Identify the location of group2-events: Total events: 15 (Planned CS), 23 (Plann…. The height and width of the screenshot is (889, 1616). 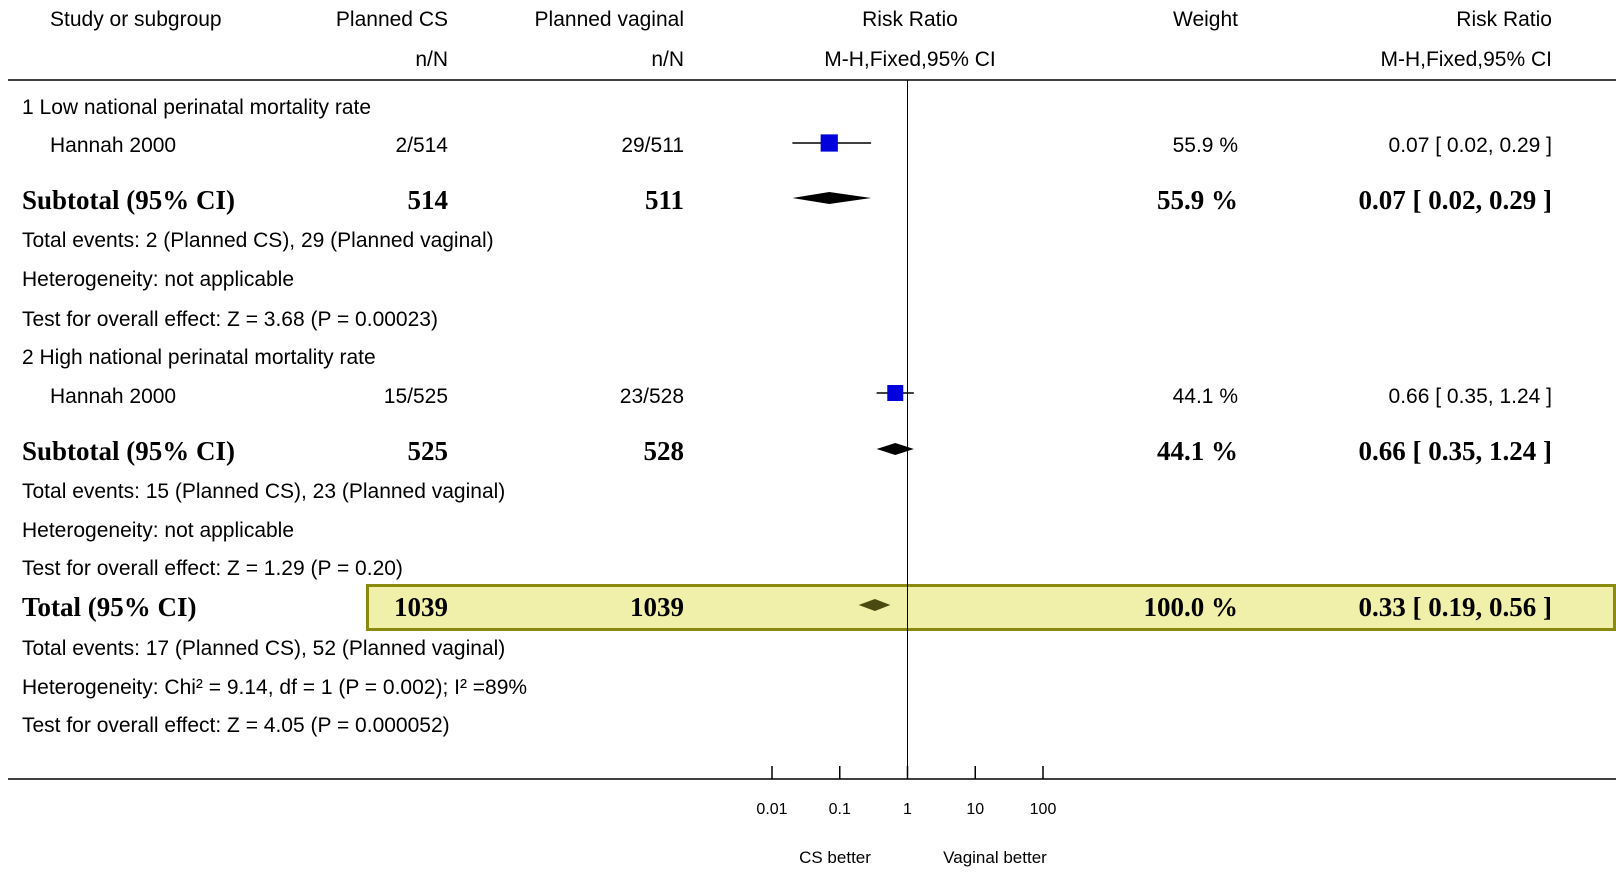
(264, 491).